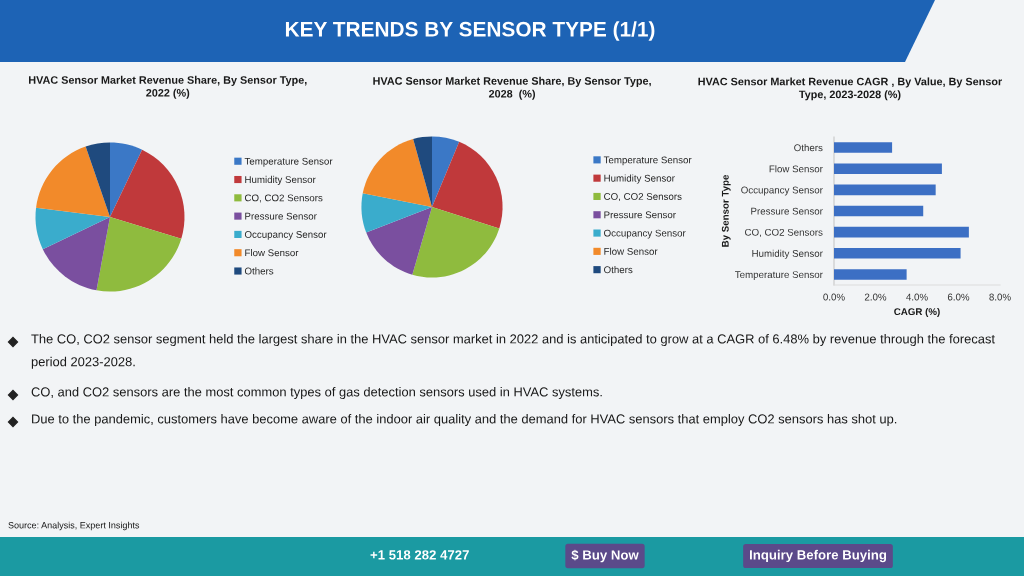 Image resolution: width=1024 pixels, height=576 pixels. I want to click on y-tick-label: Temperature Sensor, so click(779, 275).